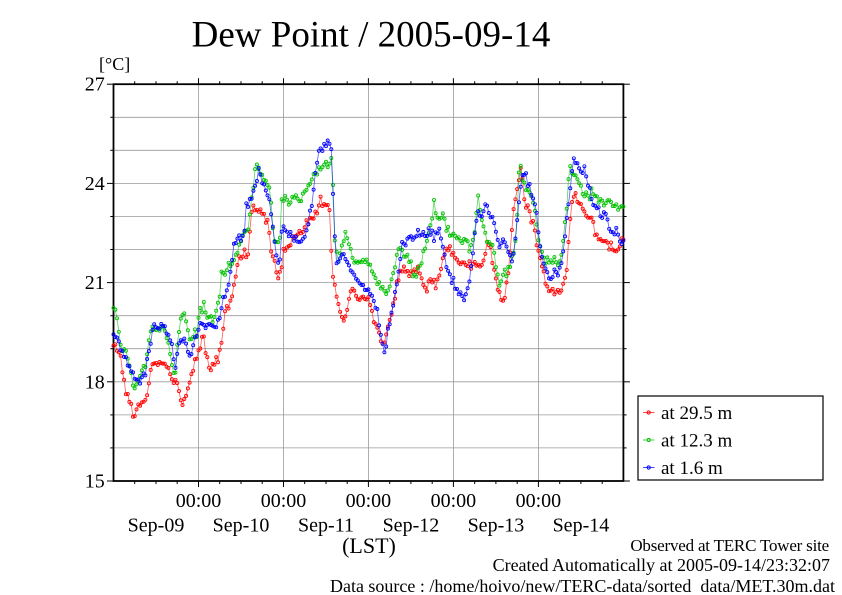 This screenshot has width=842, height=595. I want to click on svg-text: Sep-12, so click(411, 526).